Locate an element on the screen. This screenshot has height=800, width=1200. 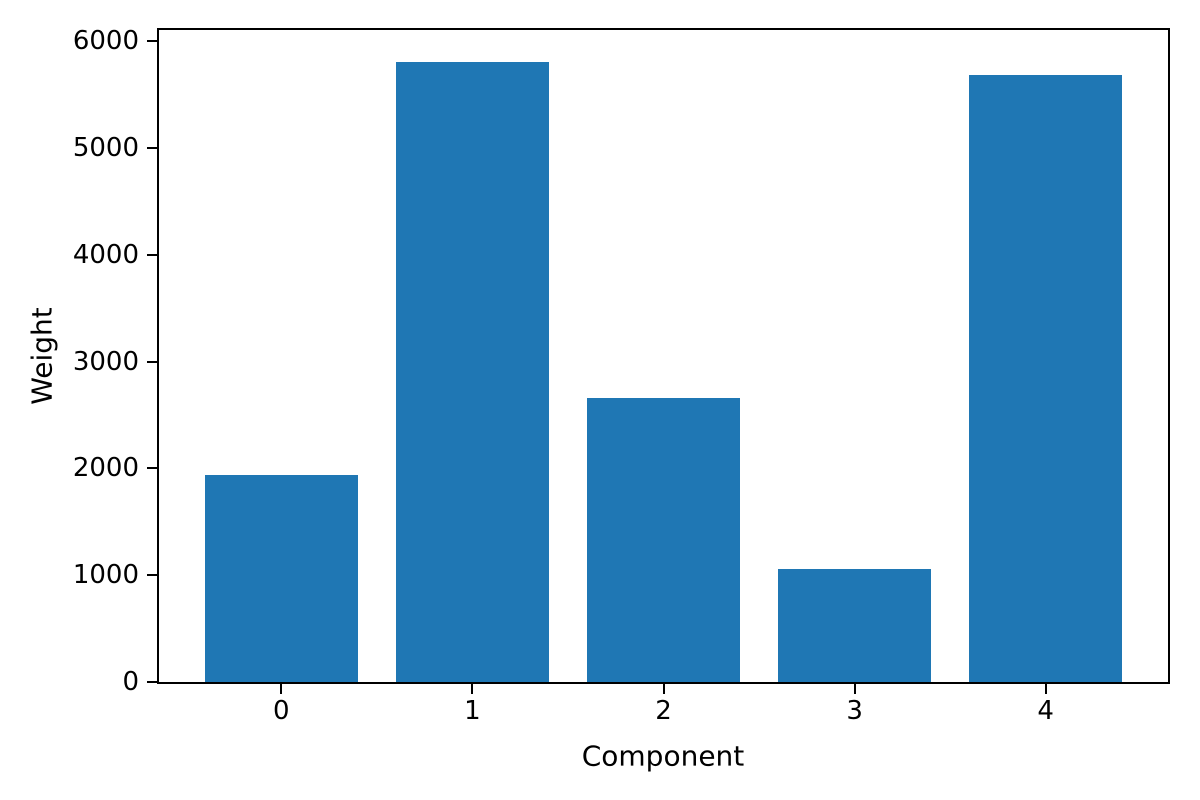
x-tick-label-1: 1 is located at coordinates (472, 711).